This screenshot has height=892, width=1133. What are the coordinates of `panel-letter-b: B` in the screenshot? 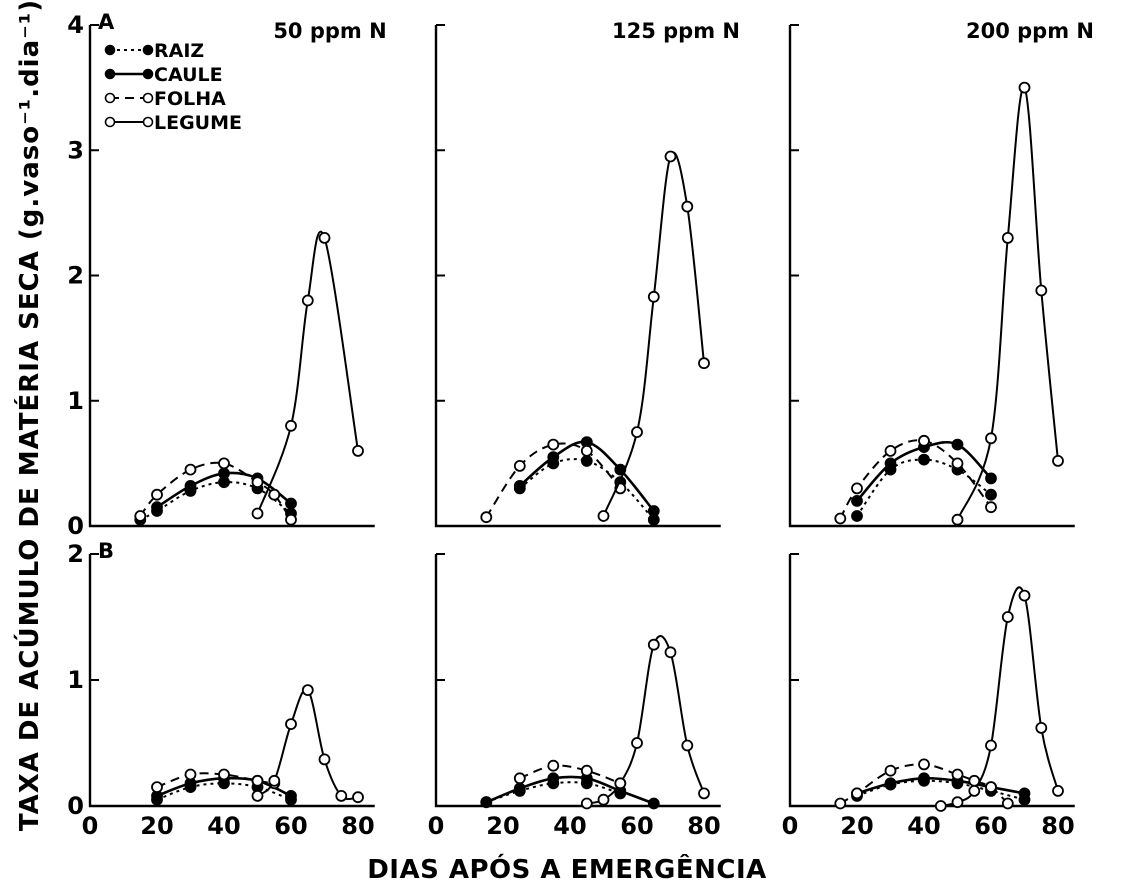 It's located at (106, 551).